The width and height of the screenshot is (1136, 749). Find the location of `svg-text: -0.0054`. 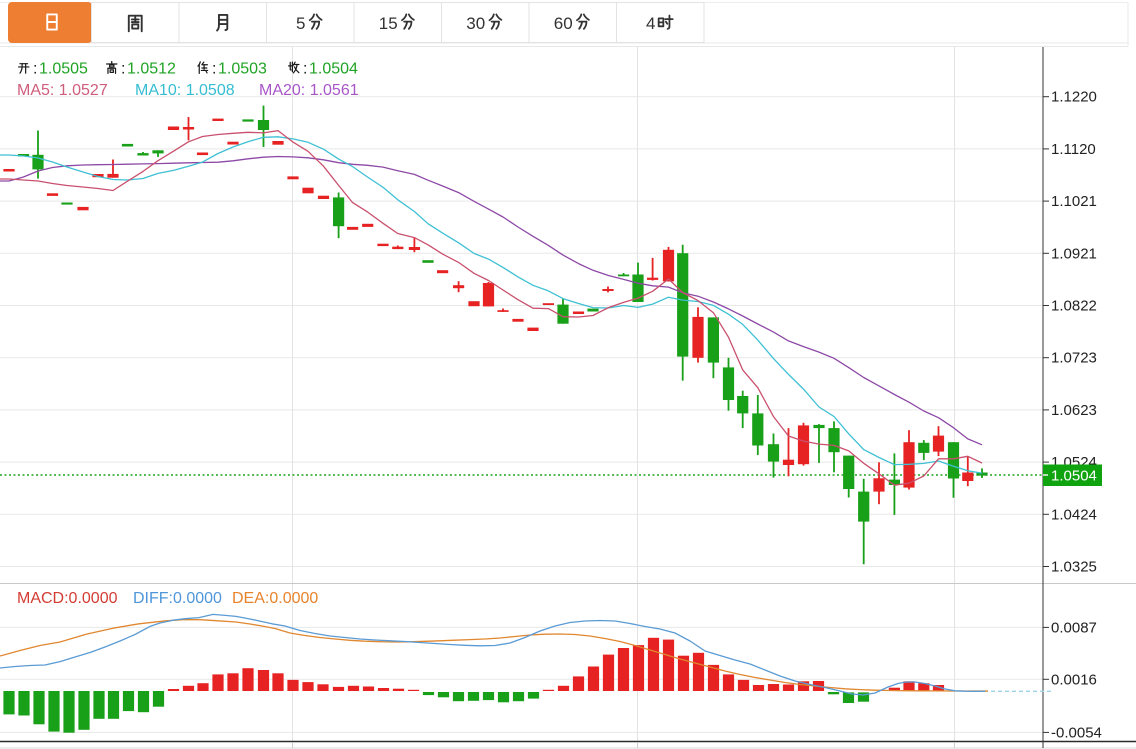

svg-text: -0.0054 is located at coordinates (1076, 732).